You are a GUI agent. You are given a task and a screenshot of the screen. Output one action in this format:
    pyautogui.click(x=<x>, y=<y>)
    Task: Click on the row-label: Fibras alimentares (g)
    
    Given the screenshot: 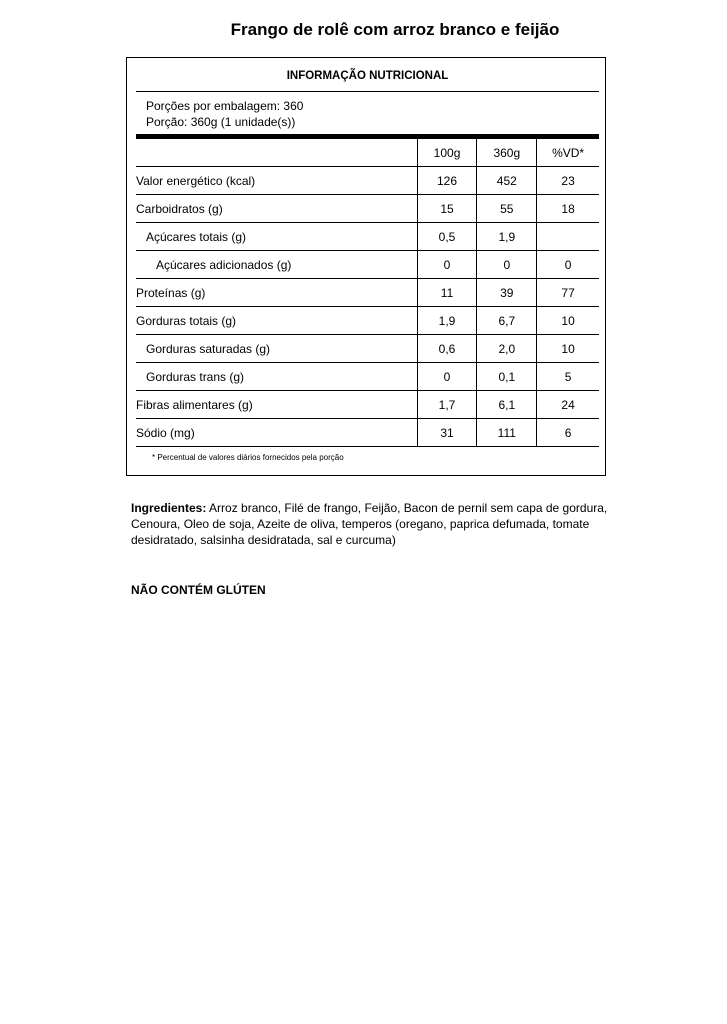 What is the action you would take?
    pyautogui.click(x=277, y=404)
    